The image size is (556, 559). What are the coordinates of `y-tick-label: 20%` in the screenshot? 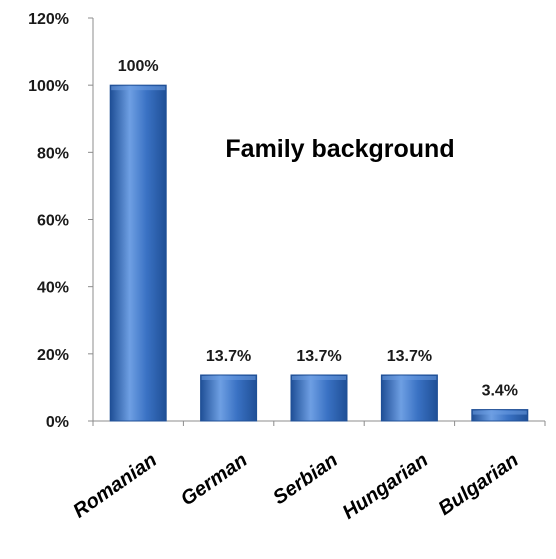 It's located at (53, 355).